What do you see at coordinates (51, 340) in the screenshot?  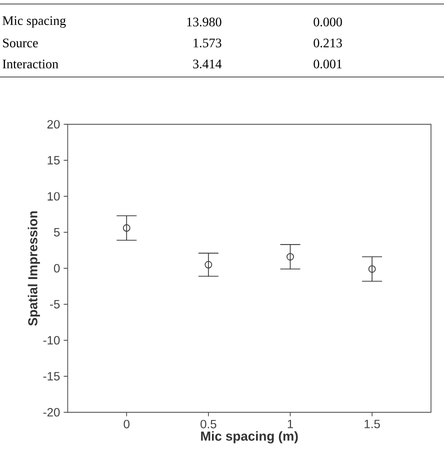 I see `y-tick-label: -10` at bounding box center [51, 340].